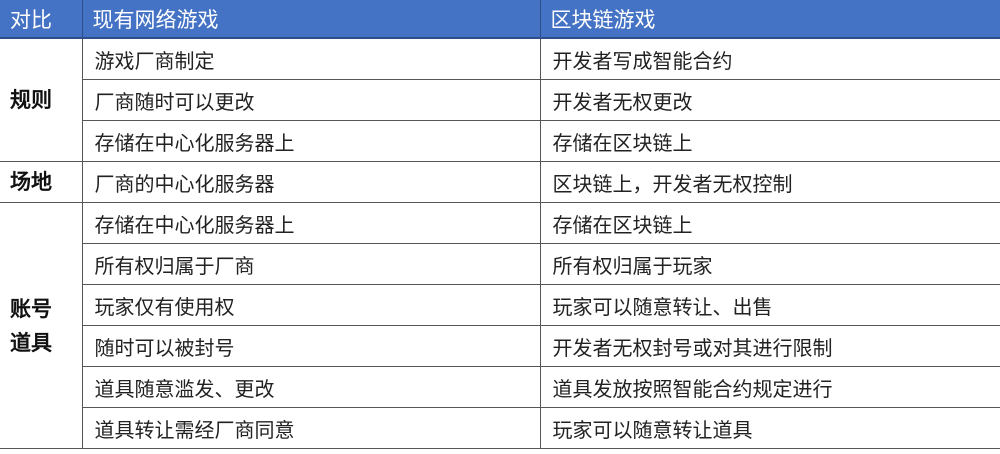  I want to click on table-row: 所有权归属于厂商 所有权归属于玩家, so click(500, 264).